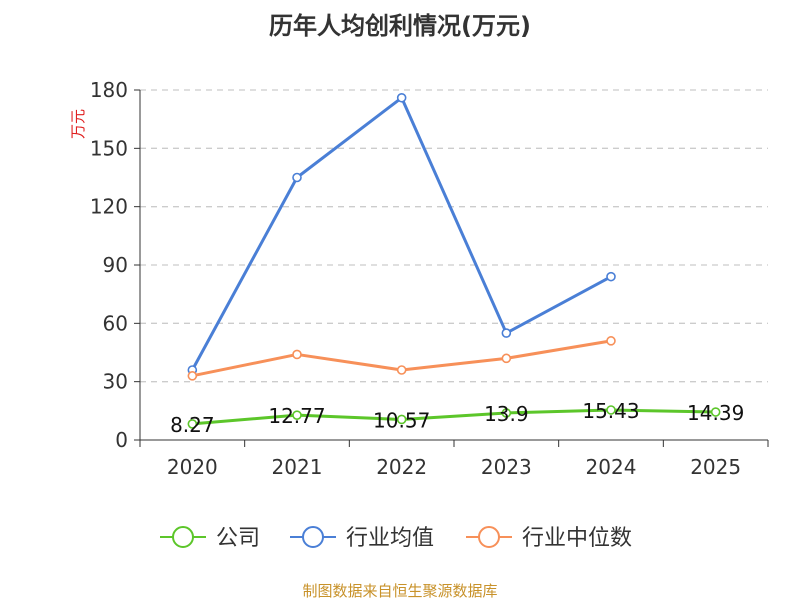  What do you see at coordinates (577, 538) in the screenshot?
I see `legend-label: 行业中位数` at bounding box center [577, 538].